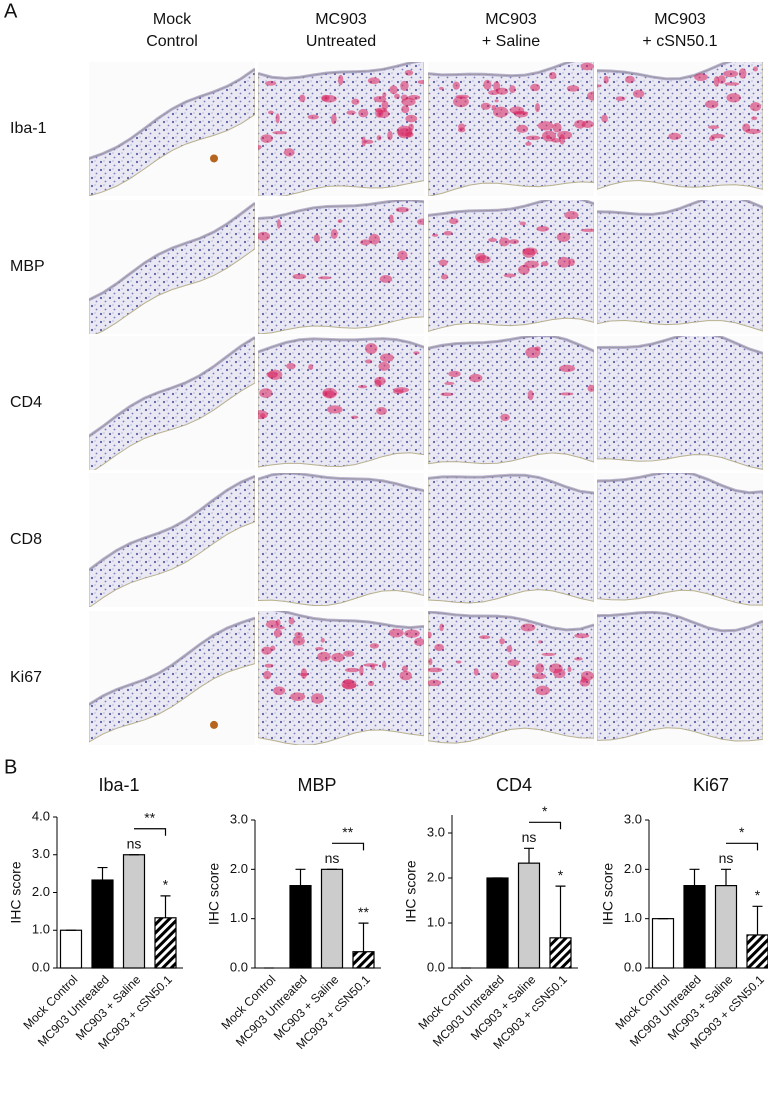 The width and height of the screenshot is (768, 1098). Describe the element at coordinates (679, 41) in the screenshot. I see `column-header: + cSN50.1` at that location.